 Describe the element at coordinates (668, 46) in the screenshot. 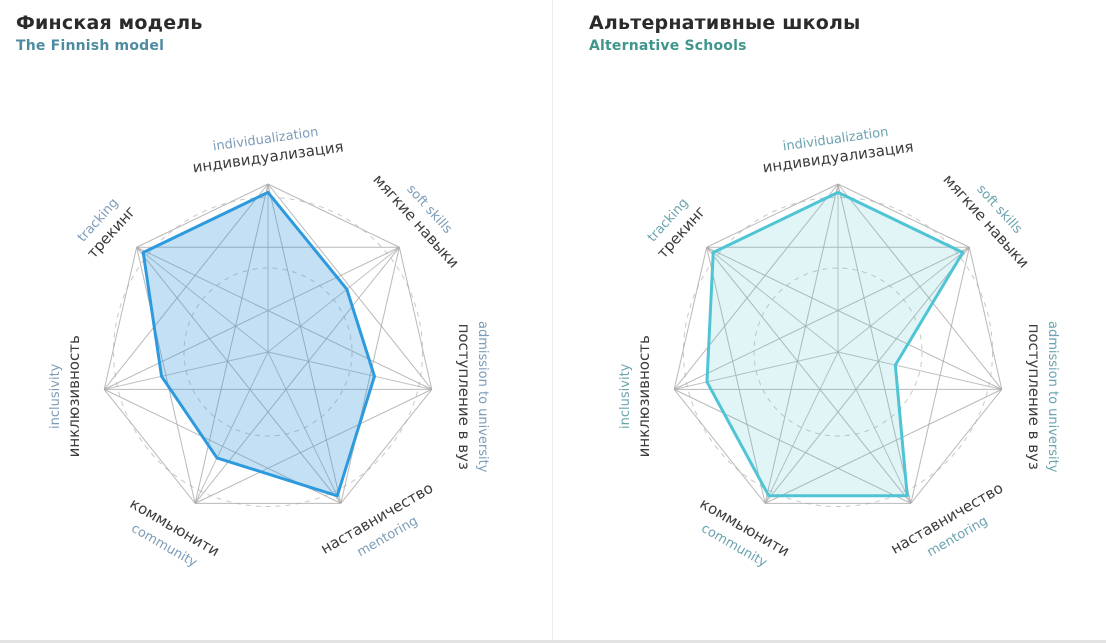

I see `panel-subtitle-alternative: Alternative Schools` at that location.